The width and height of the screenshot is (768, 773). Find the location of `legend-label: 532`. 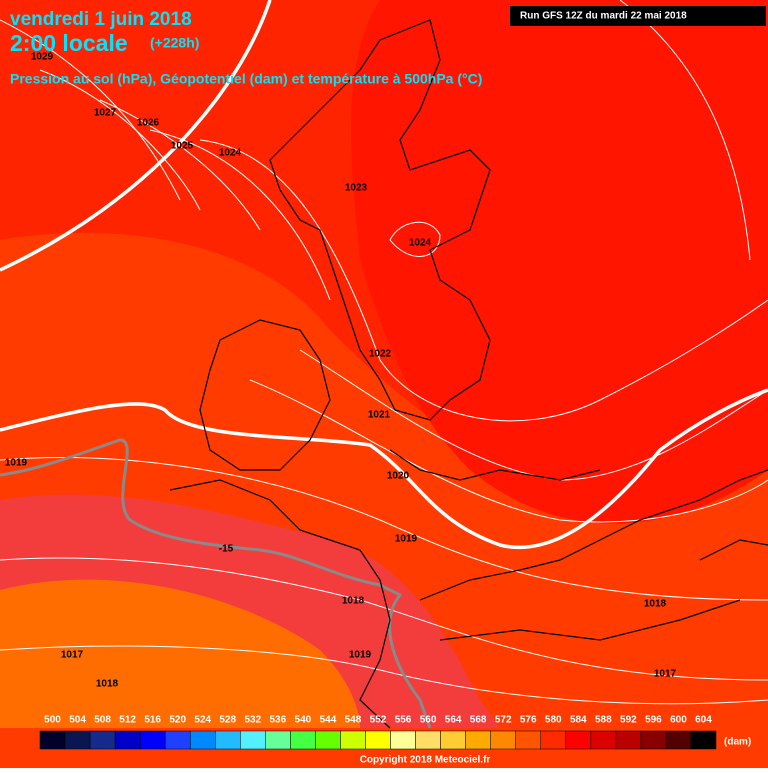

legend-label: 532 is located at coordinates (252, 720).